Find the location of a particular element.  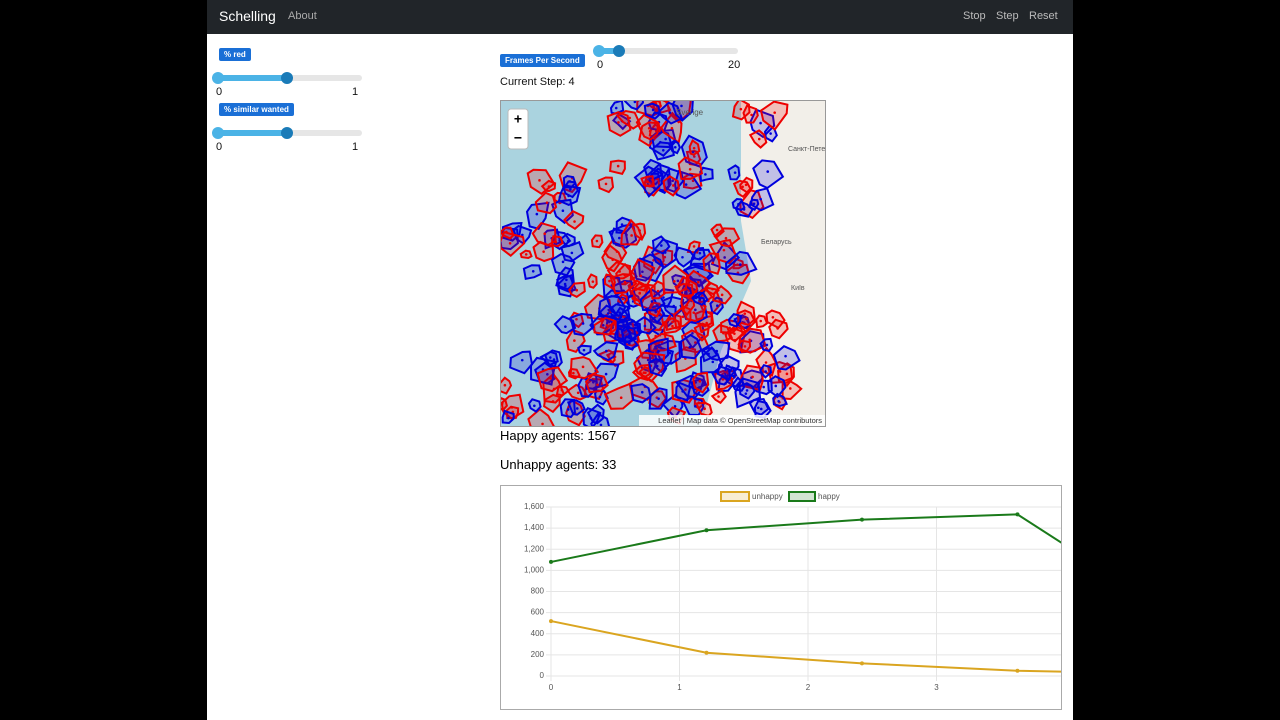

y-tick-label: 1,200 is located at coordinates (534, 548).